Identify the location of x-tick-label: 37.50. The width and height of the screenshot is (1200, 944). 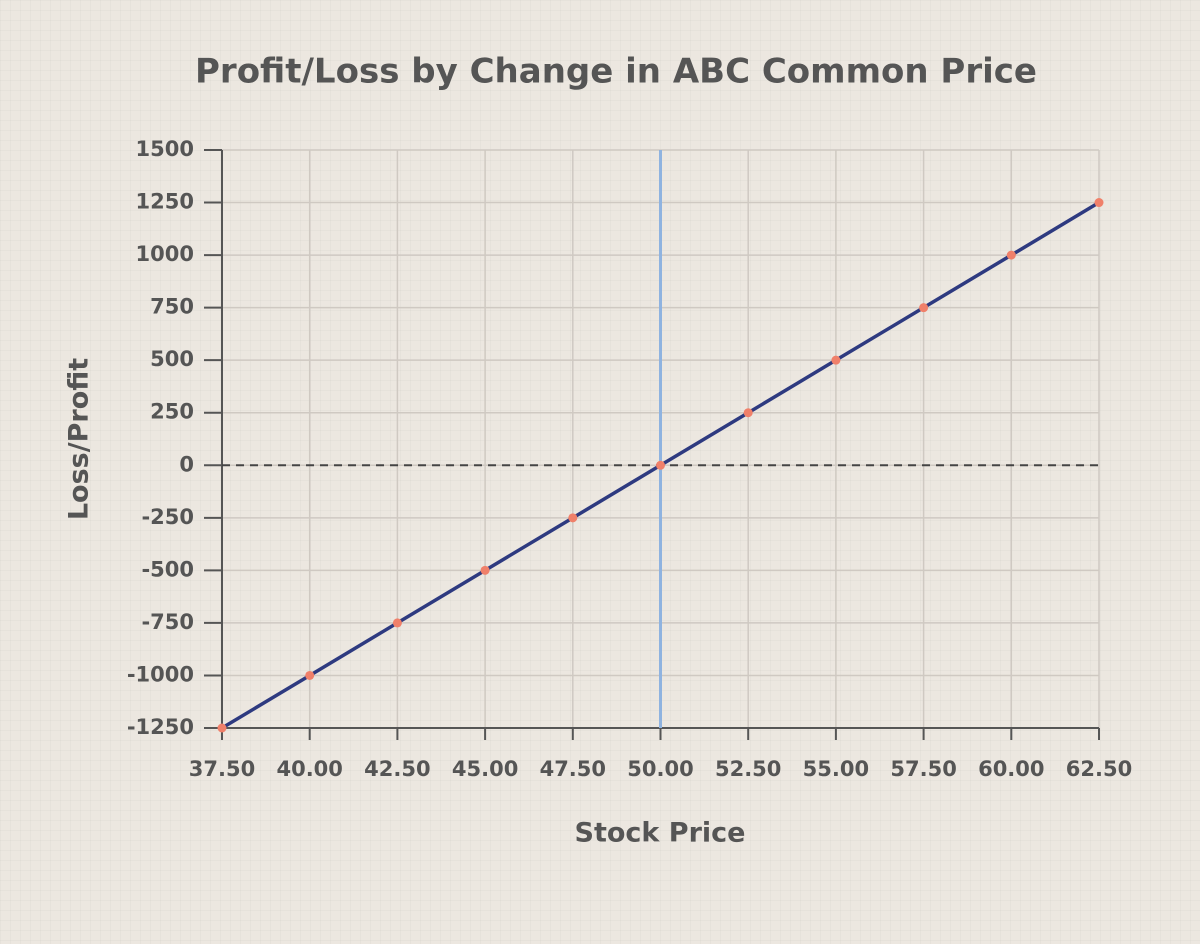
(222, 769).